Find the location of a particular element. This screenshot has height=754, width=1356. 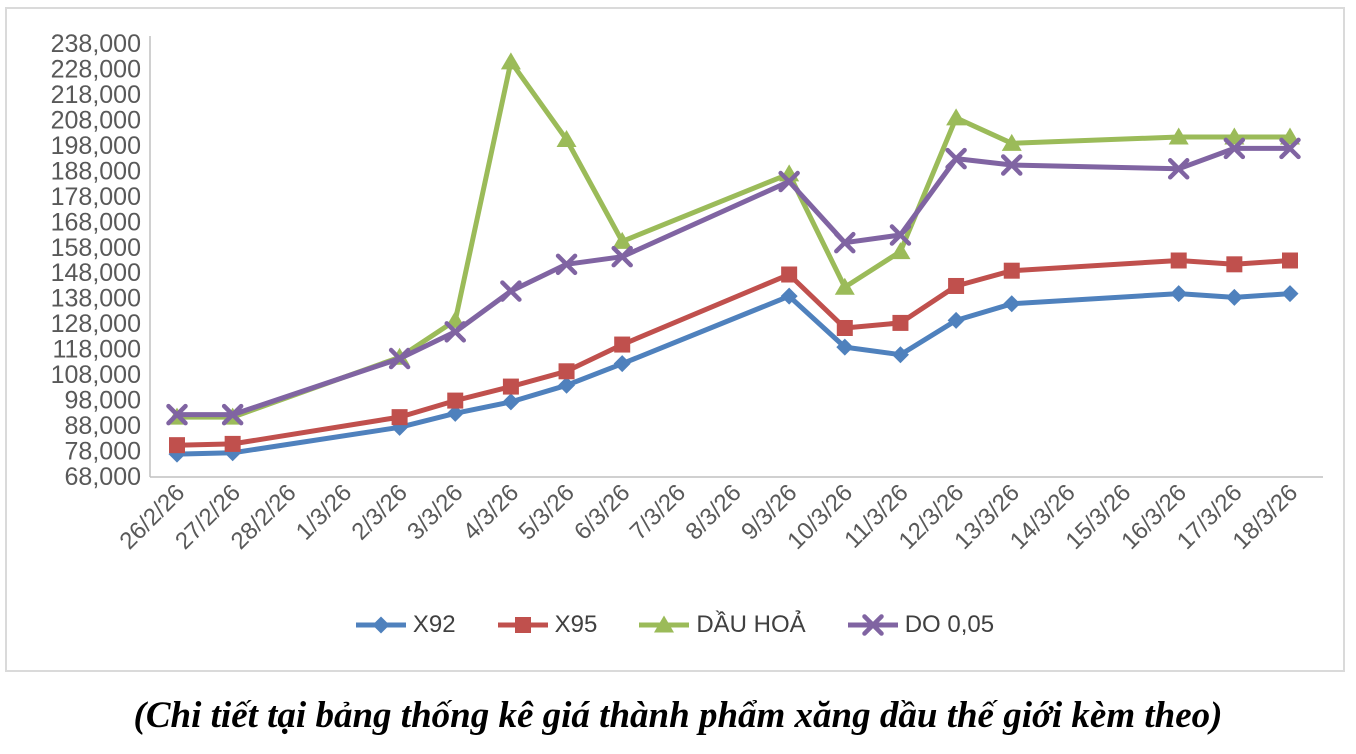

legend-marker-X95 is located at coordinates (522, 625).